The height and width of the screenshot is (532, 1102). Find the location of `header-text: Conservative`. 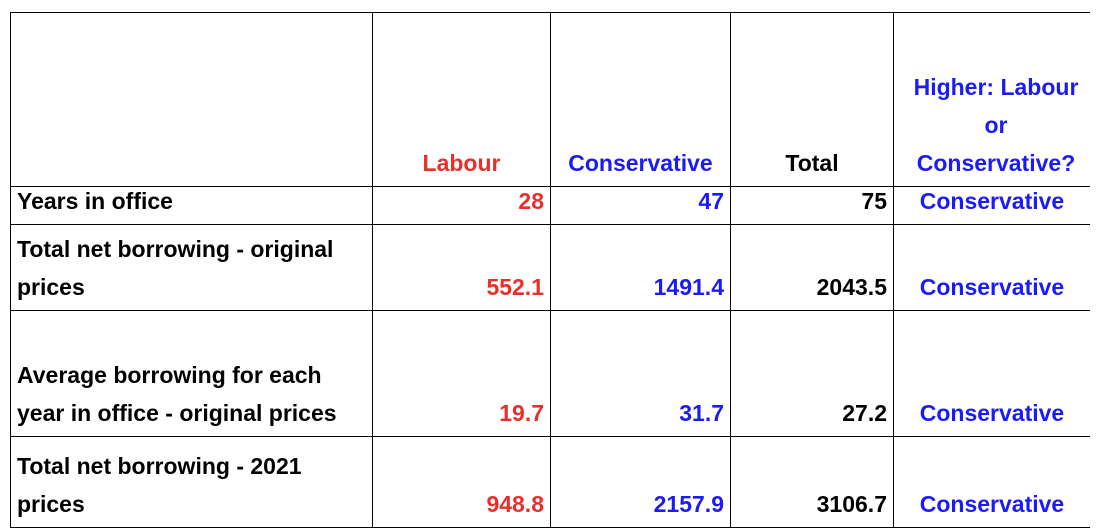

header-text: Conservative is located at coordinates (640, 163).